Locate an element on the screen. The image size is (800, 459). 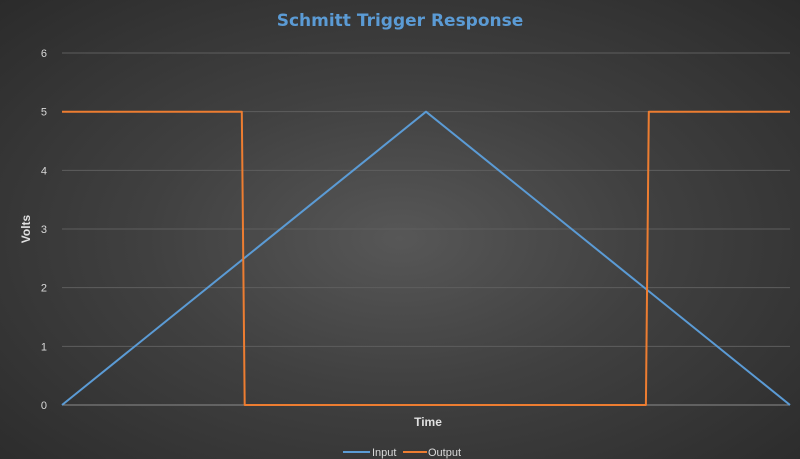
x-axis-label: Time is located at coordinates (428, 422).